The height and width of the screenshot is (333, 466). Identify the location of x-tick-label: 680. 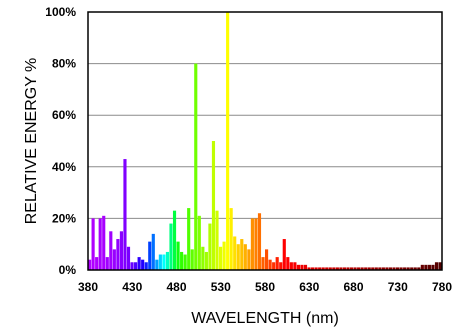
(353, 287).